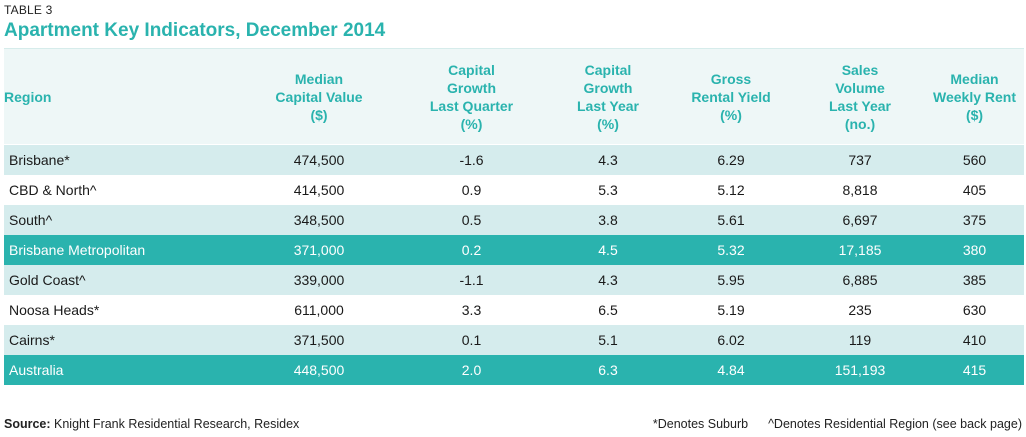  I want to click on cell-sales-volume: 6,885, so click(860, 280).